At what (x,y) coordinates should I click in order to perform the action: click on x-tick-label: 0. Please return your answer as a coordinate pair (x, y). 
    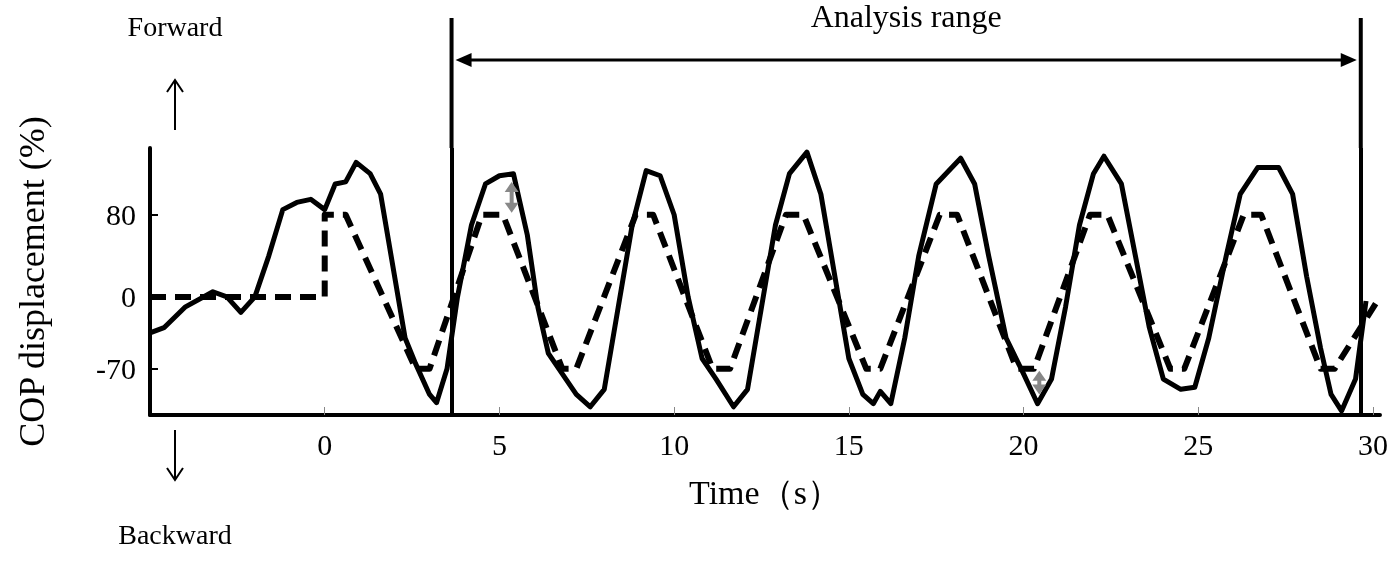
    Looking at the image, I should click on (325, 444).